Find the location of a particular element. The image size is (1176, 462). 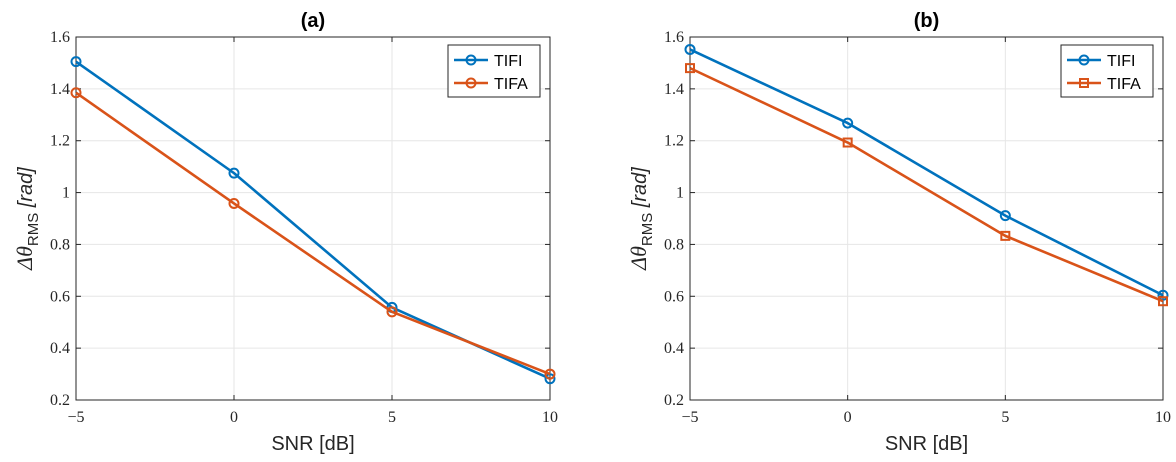

chart-title: (b) is located at coordinates (927, 21).